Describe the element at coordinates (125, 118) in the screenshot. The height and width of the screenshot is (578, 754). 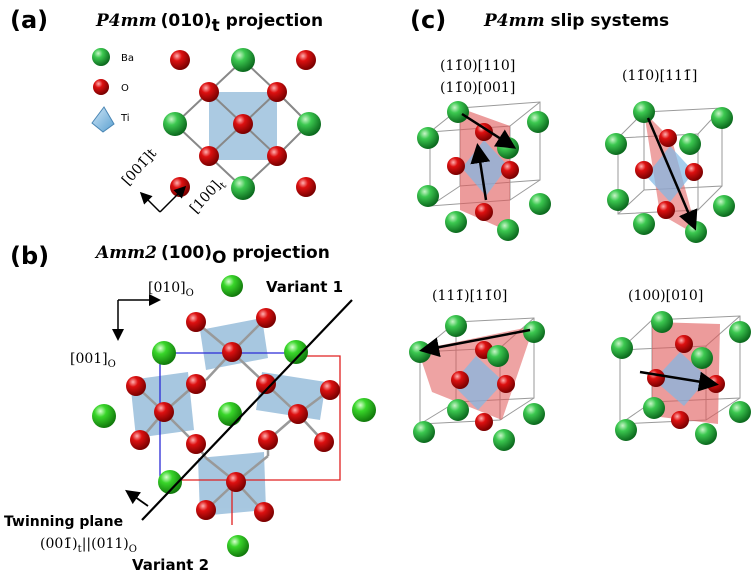
I see `legend-ti-label: Ti` at that location.